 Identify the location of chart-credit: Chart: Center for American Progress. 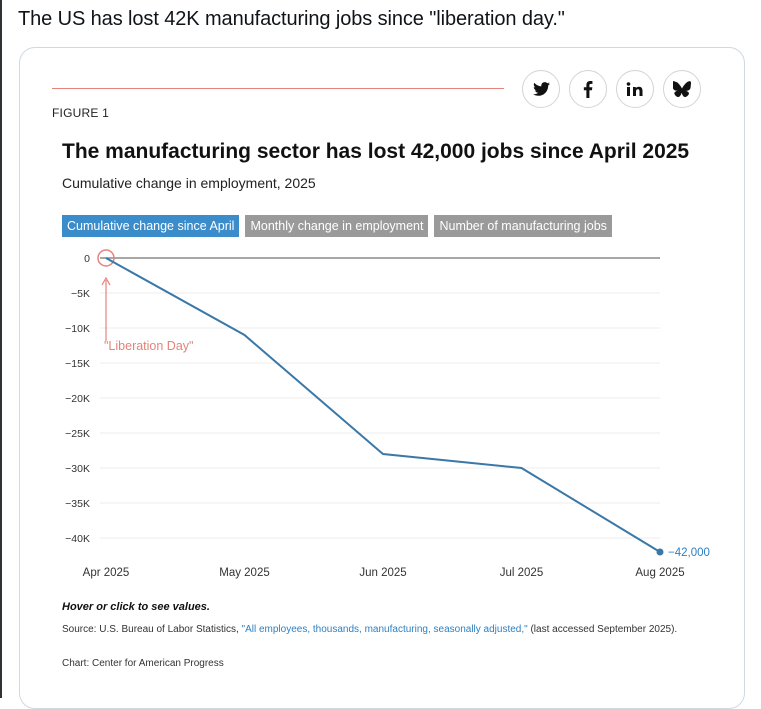
(143, 663).